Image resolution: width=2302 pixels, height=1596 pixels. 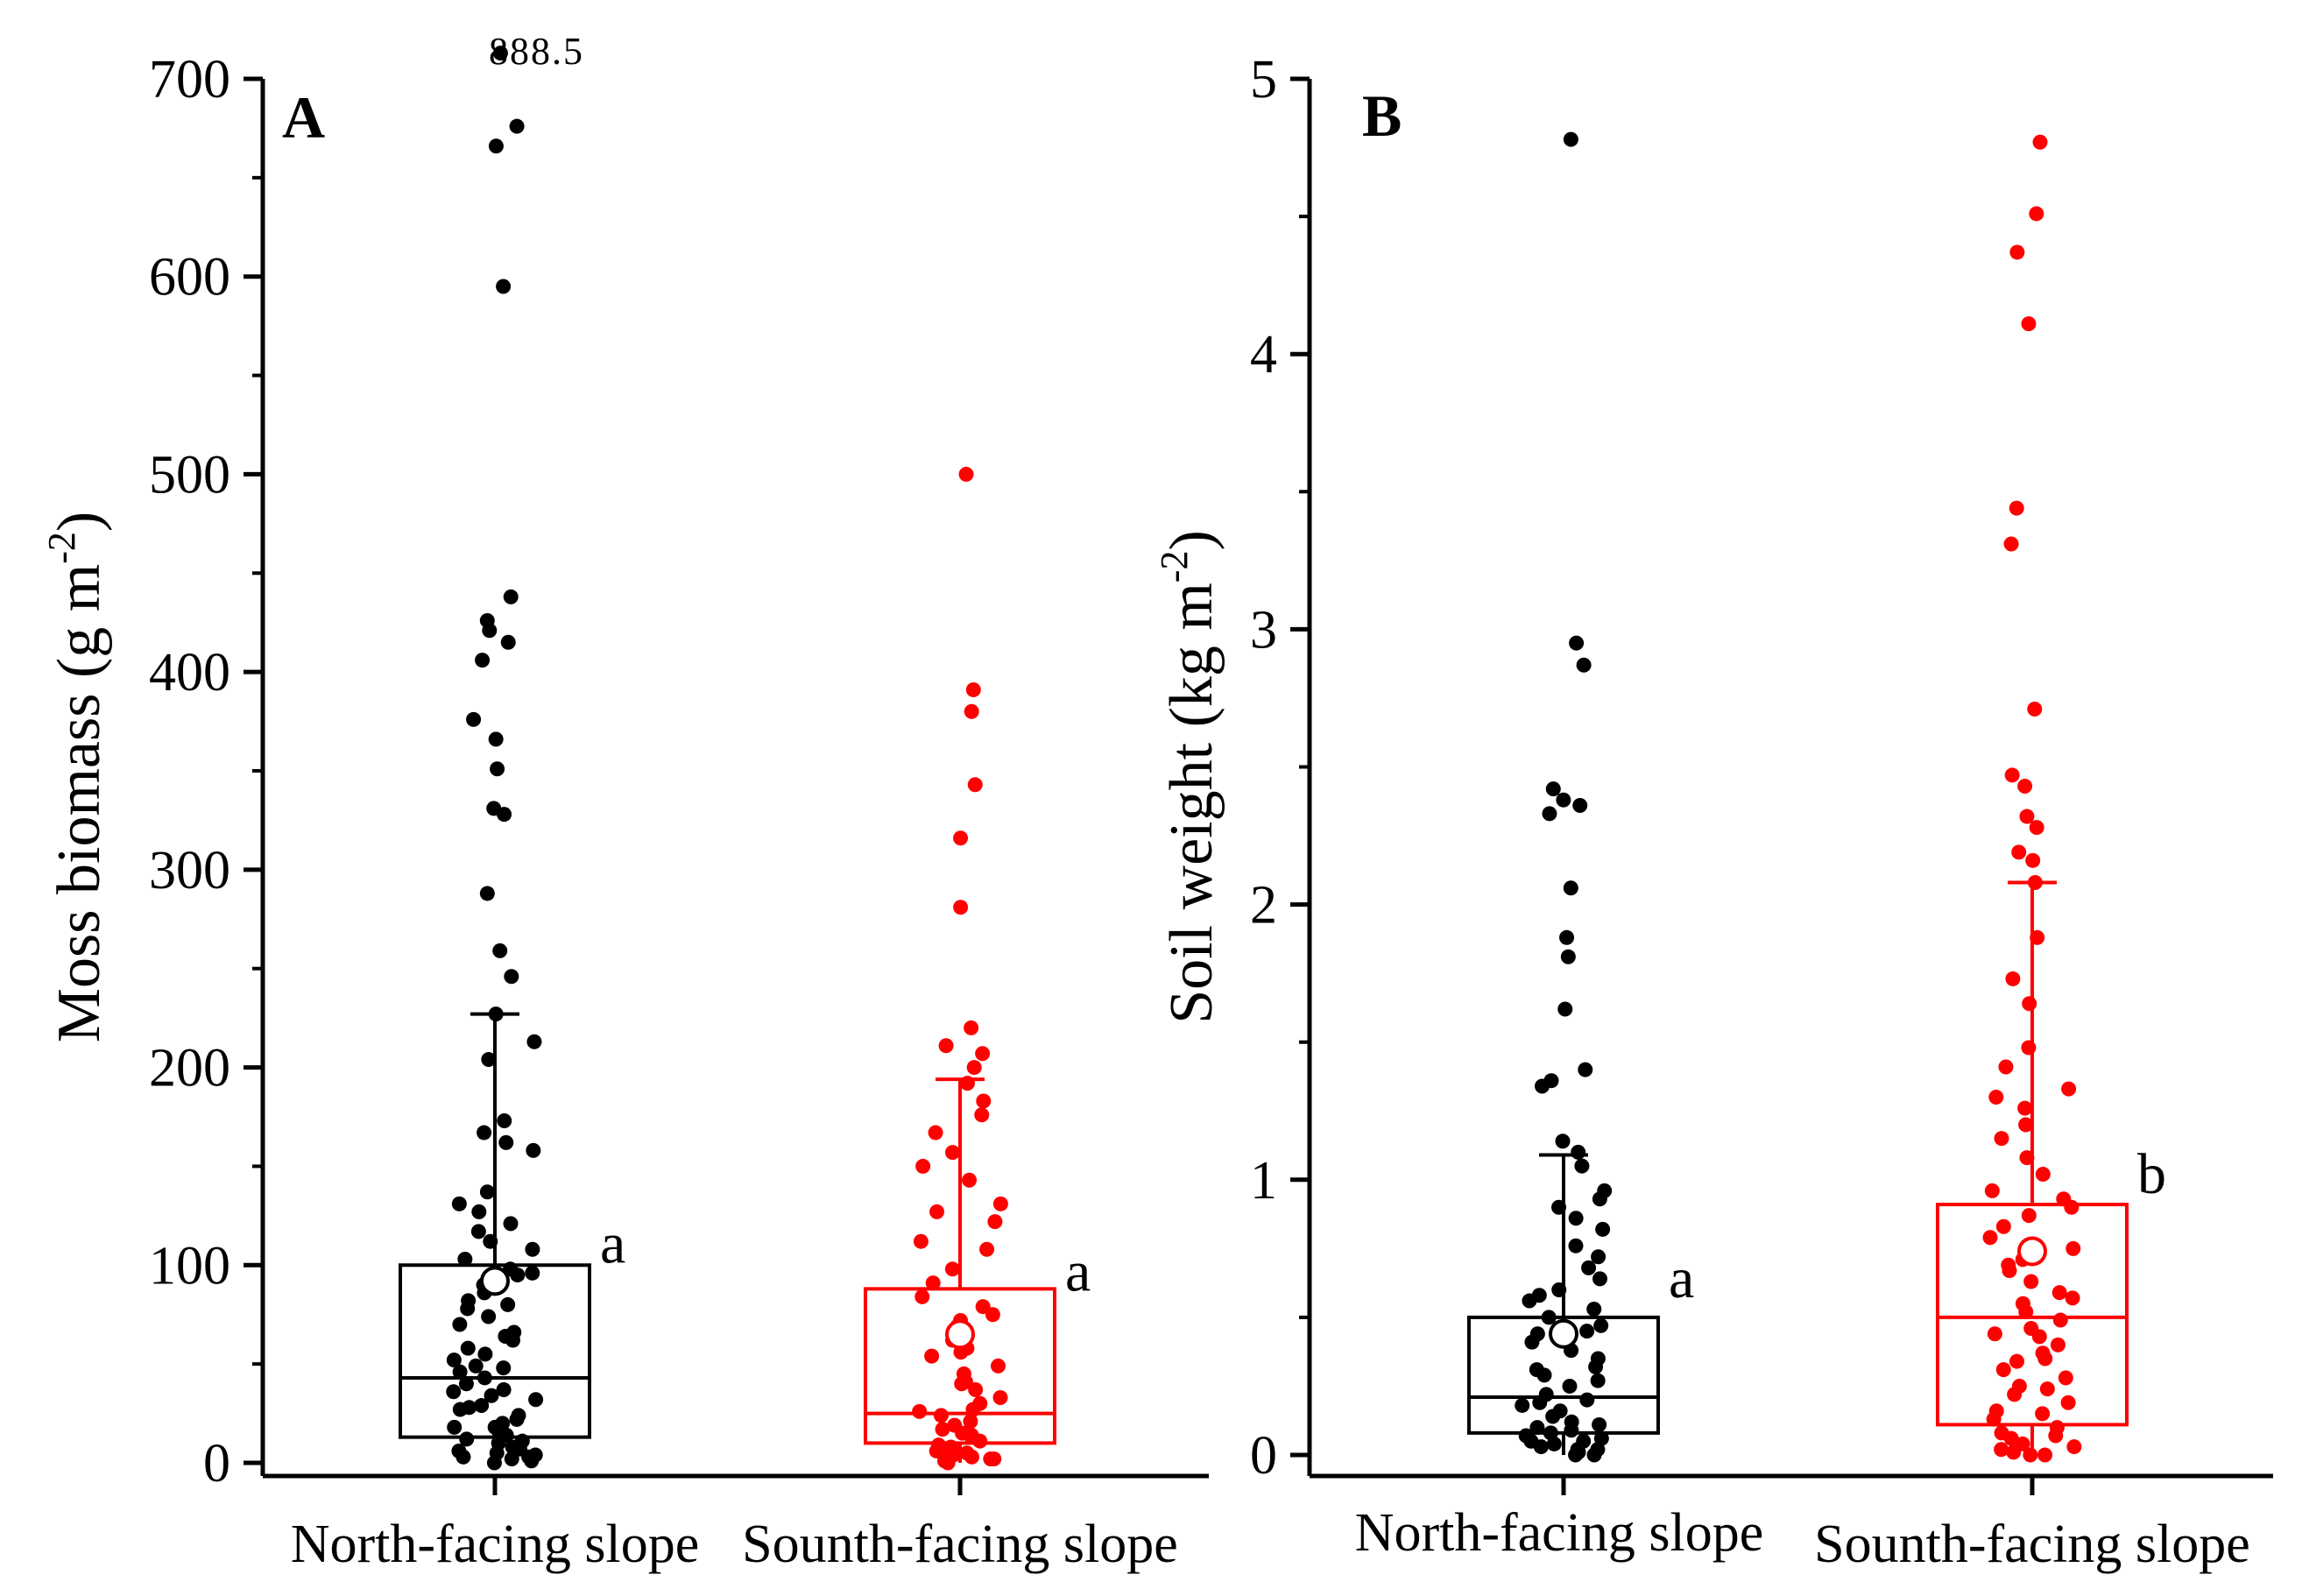 What do you see at coordinates (1559, 1533) in the screenshot?
I see `panel-b-x-label-north: North-facing slope` at bounding box center [1559, 1533].